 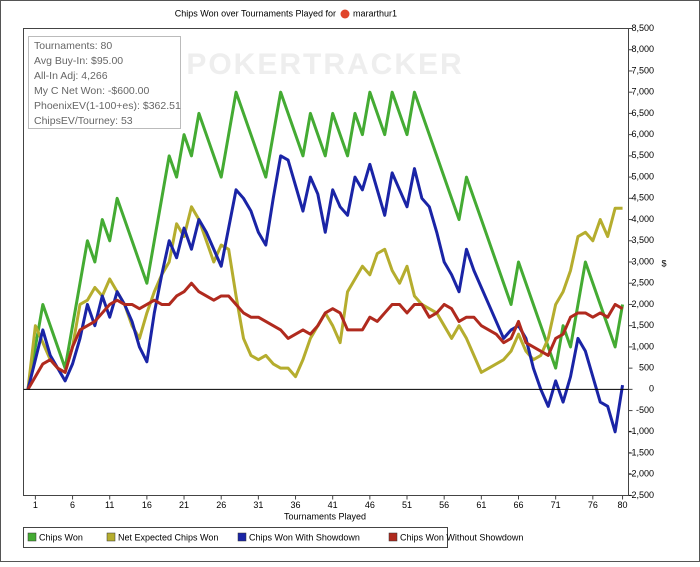 I want to click on info-box, so click(x=104, y=82).